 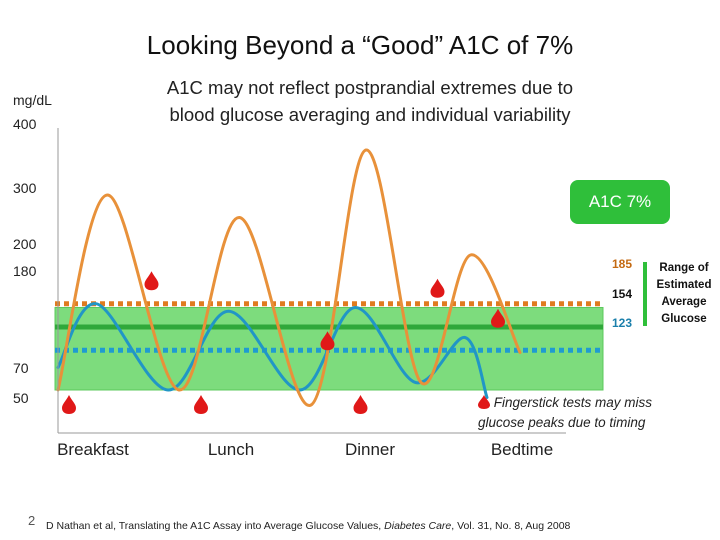 What do you see at coordinates (25, 188) in the screenshot?
I see `y-tick-300: 300` at bounding box center [25, 188].